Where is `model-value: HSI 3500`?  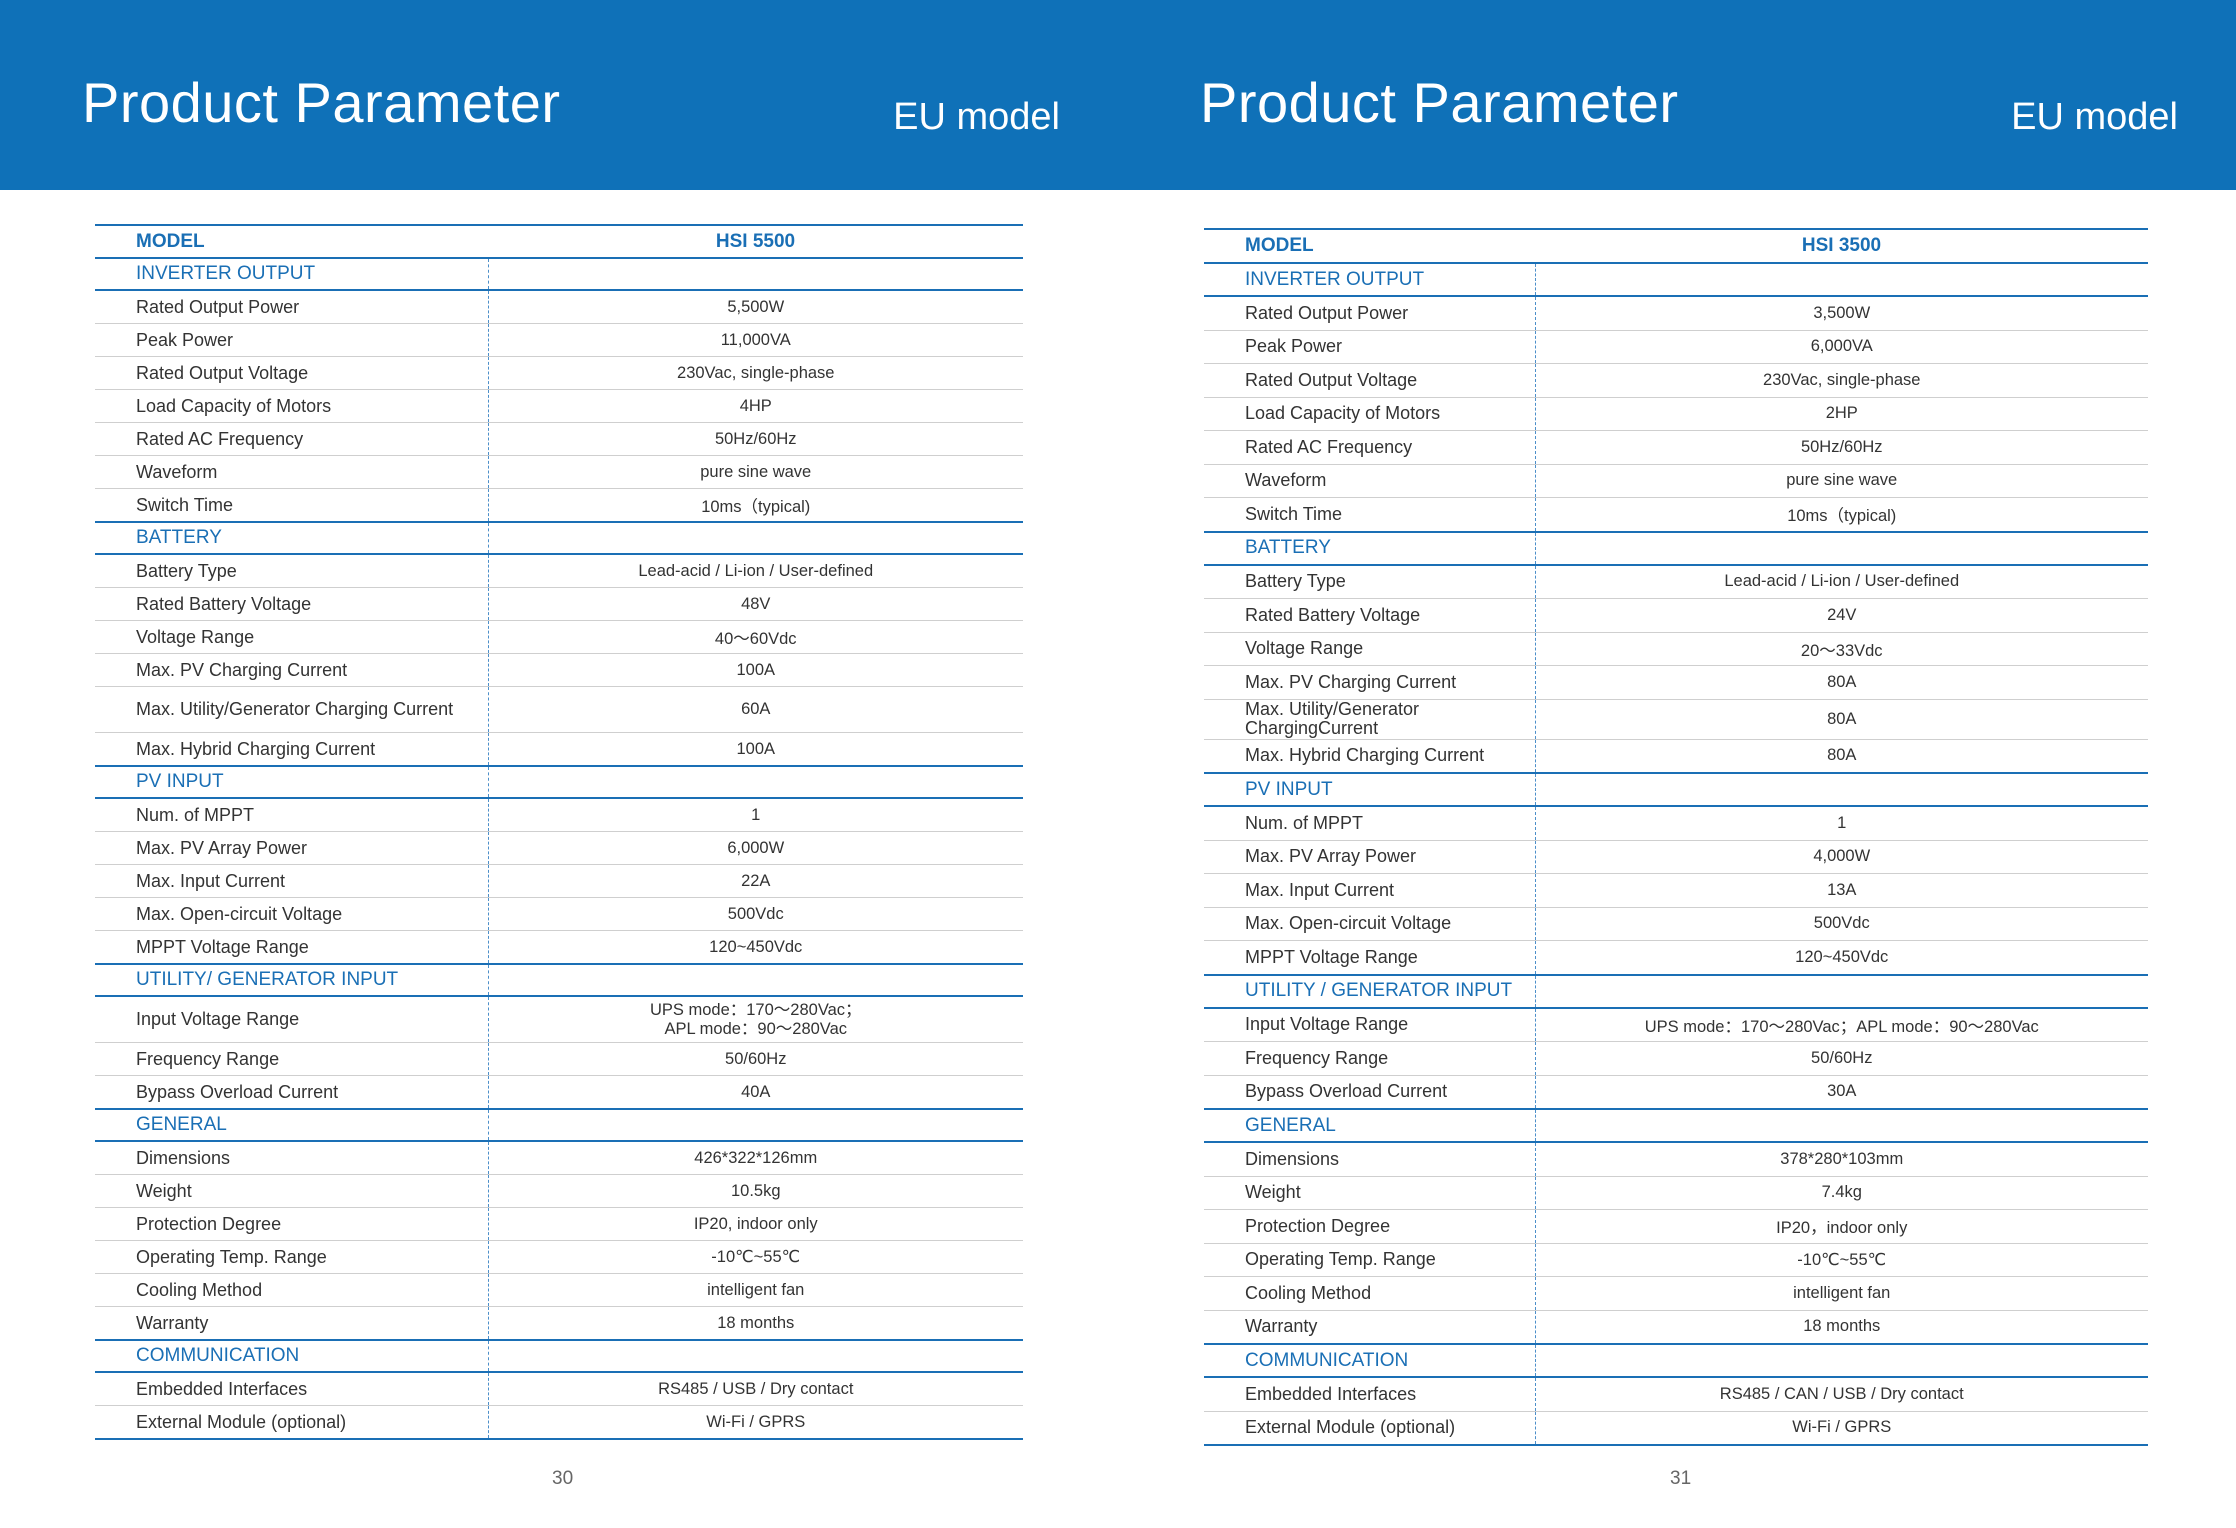
model-value: HSI 3500 is located at coordinates (1841, 246).